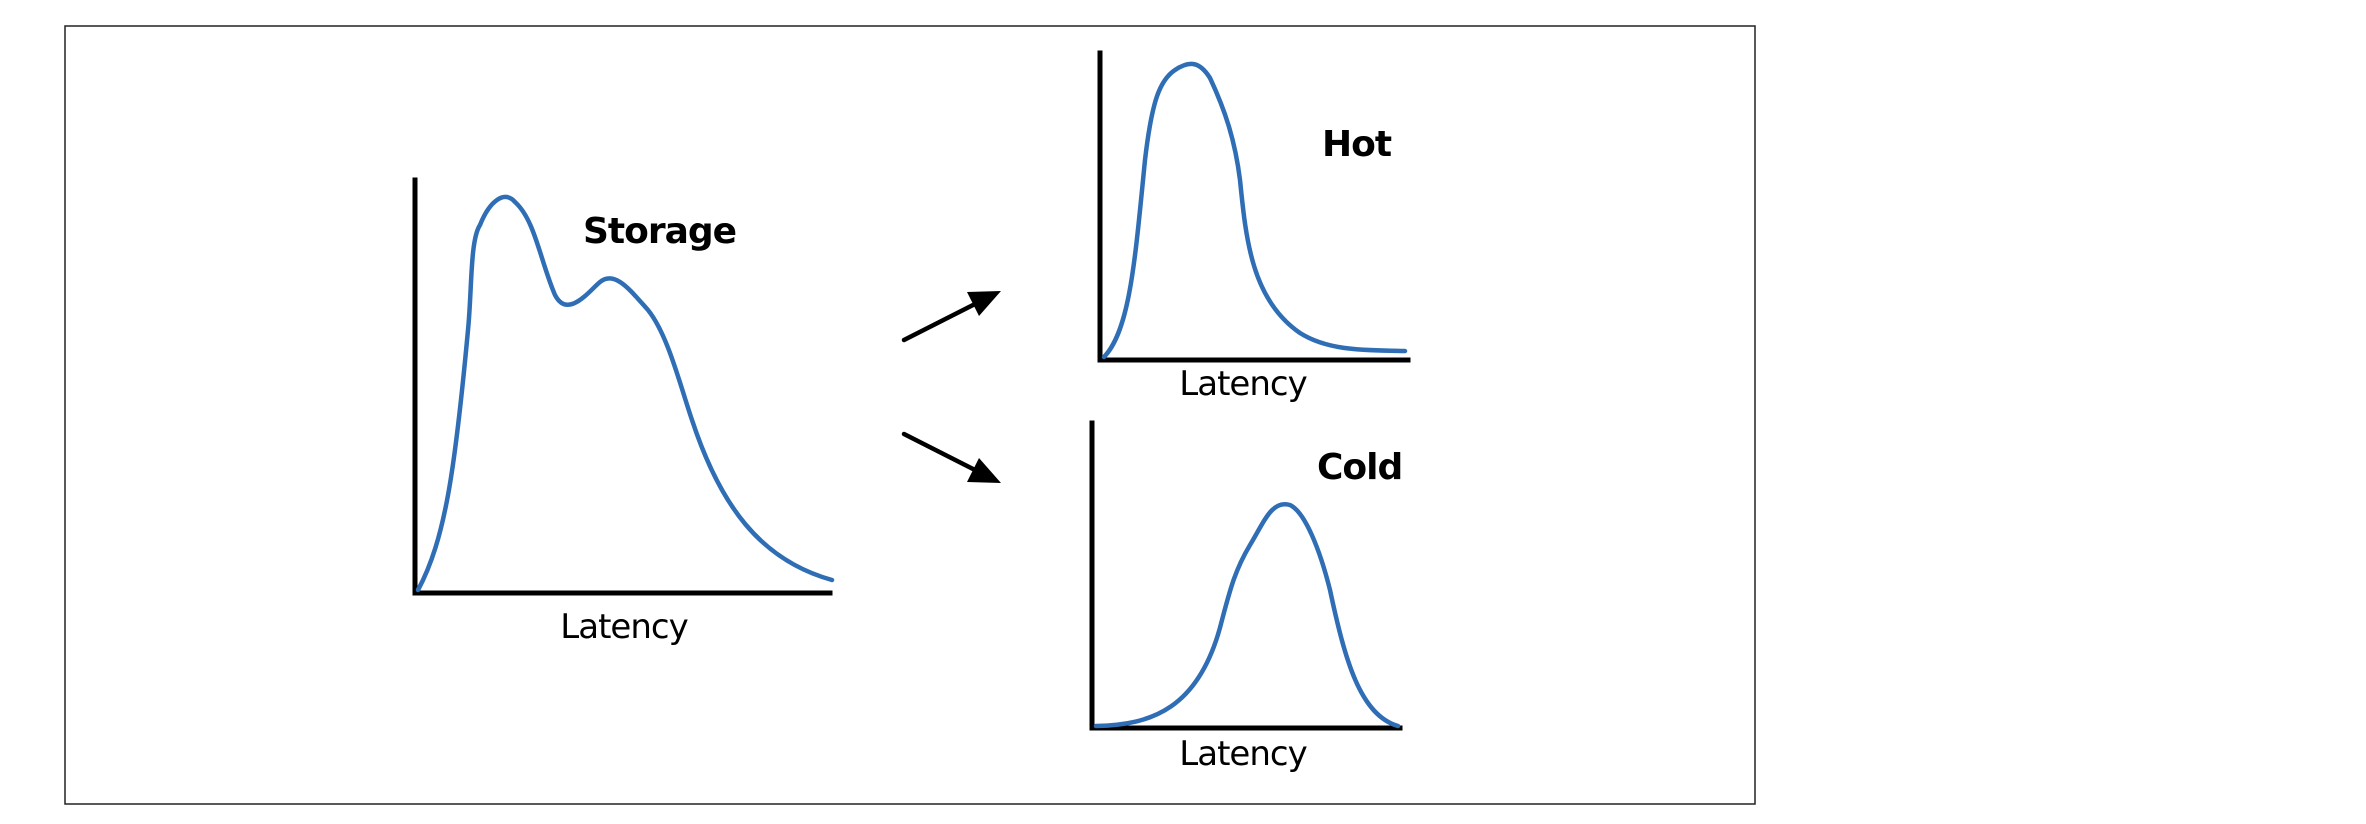 The image size is (2366, 824). I want to click on right-up-arrow-shaft, so click(939, 322).